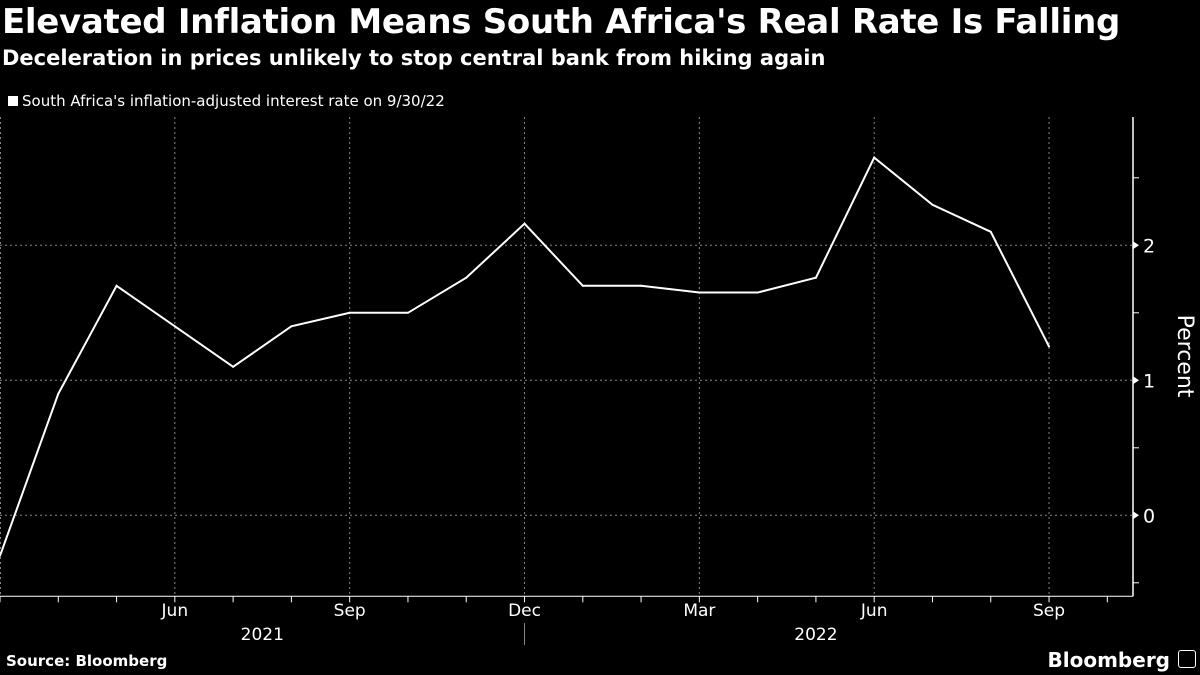  What do you see at coordinates (262, 635) in the screenshot?
I see `x-year-label: 2021` at bounding box center [262, 635].